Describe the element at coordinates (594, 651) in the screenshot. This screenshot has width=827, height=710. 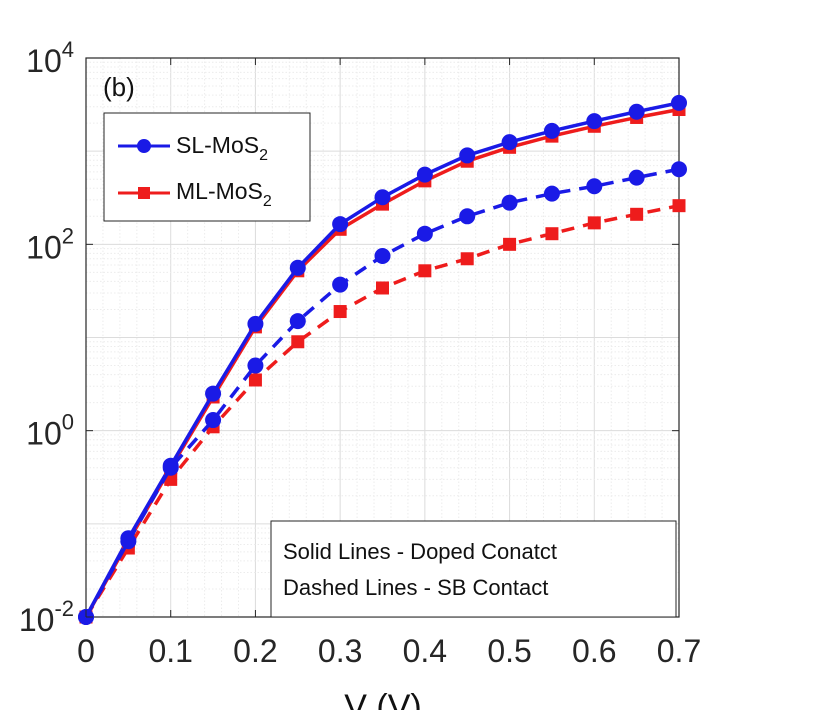
I see `x-tick-label: 0.6` at that location.